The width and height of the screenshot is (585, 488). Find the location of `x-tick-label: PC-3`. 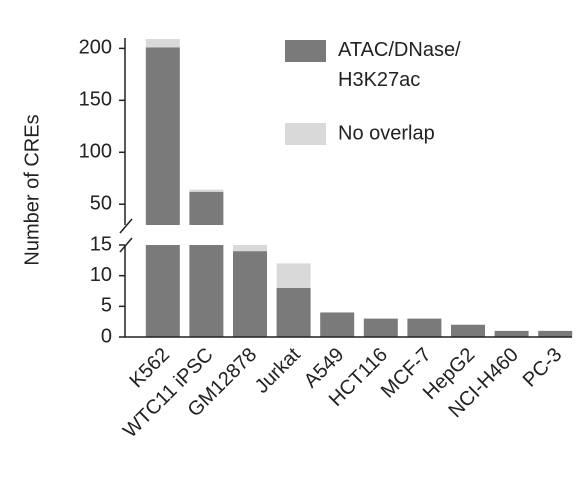

x-tick-label: PC-3 is located at coordinates (543, 368).